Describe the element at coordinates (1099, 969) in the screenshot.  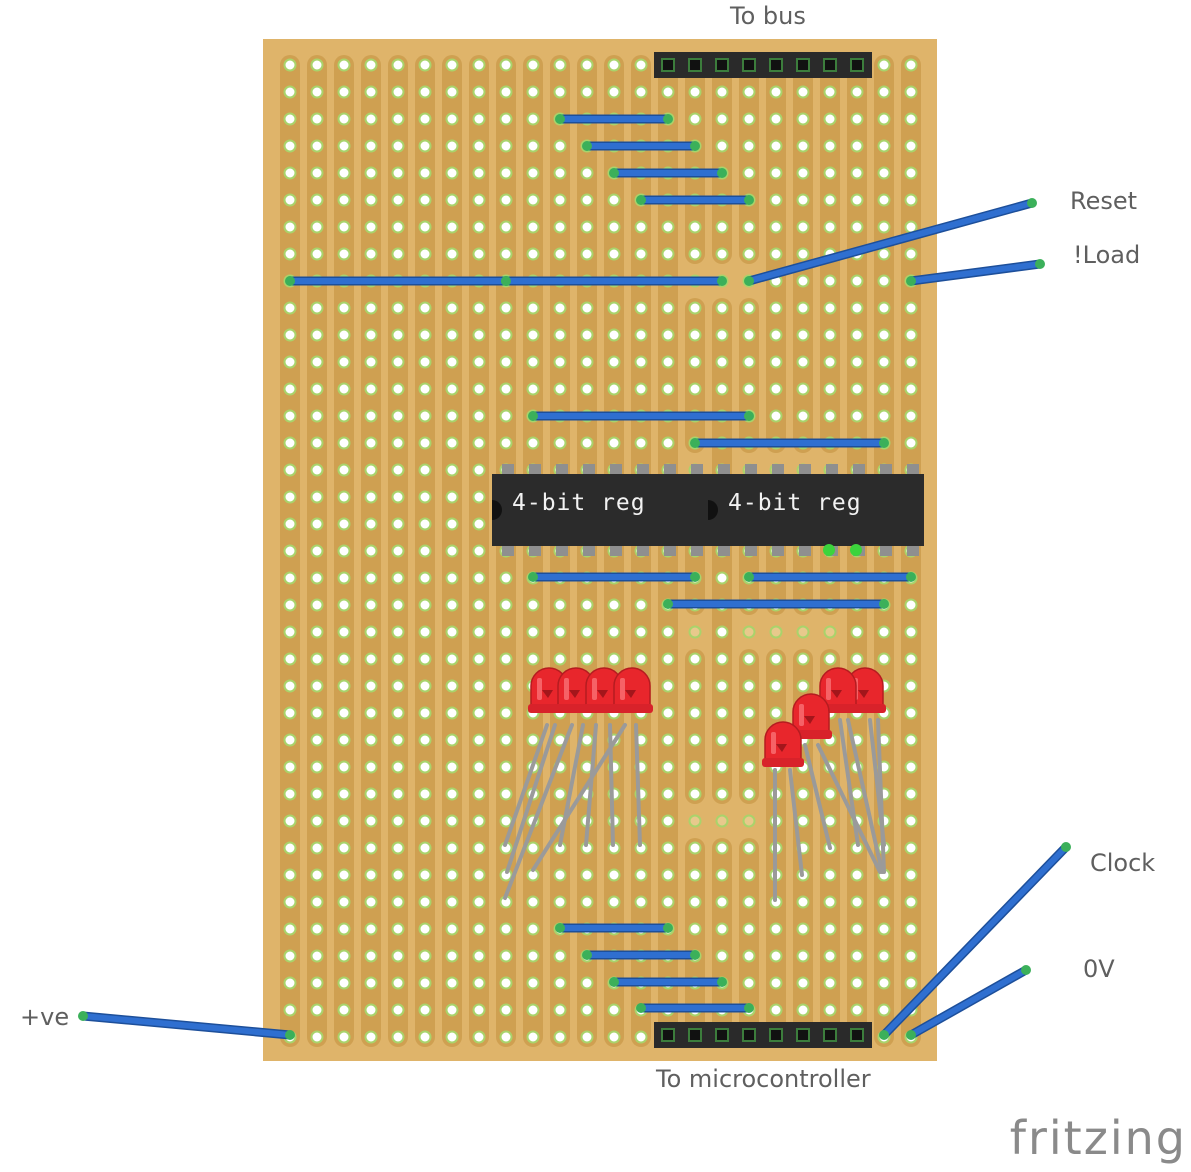
I see `zero-v-label: 0V` at that location.